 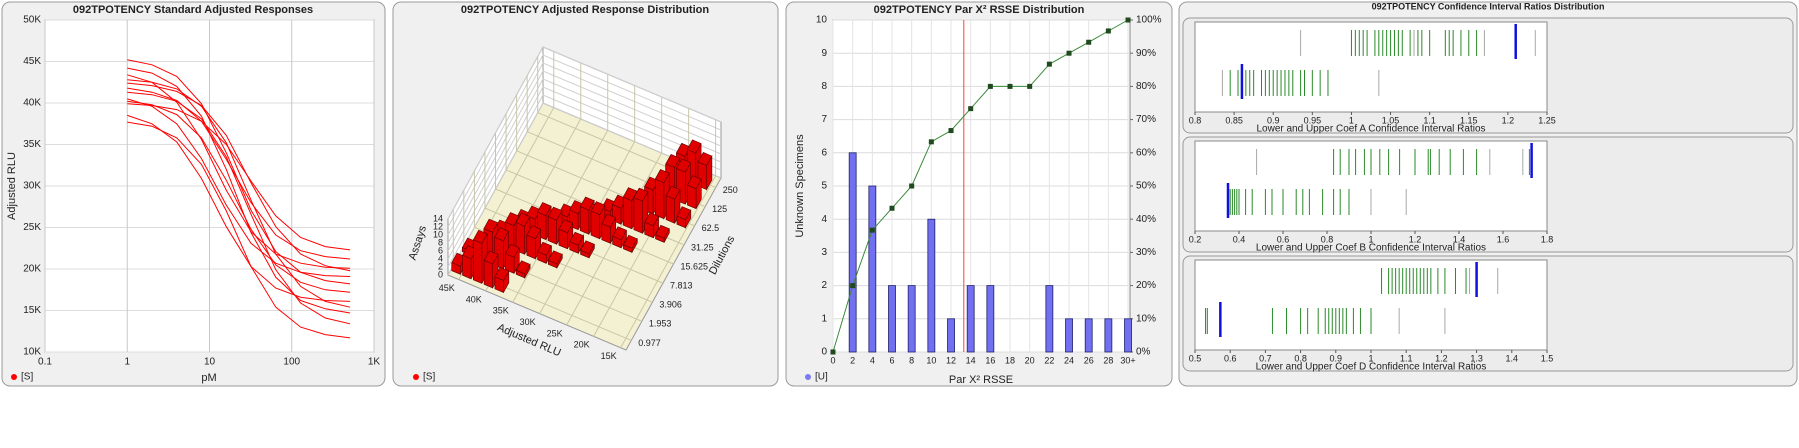 I want to click on chart-title: 092TPOTENCY Standard Adjusted Responses, so click(x=193, y=10).